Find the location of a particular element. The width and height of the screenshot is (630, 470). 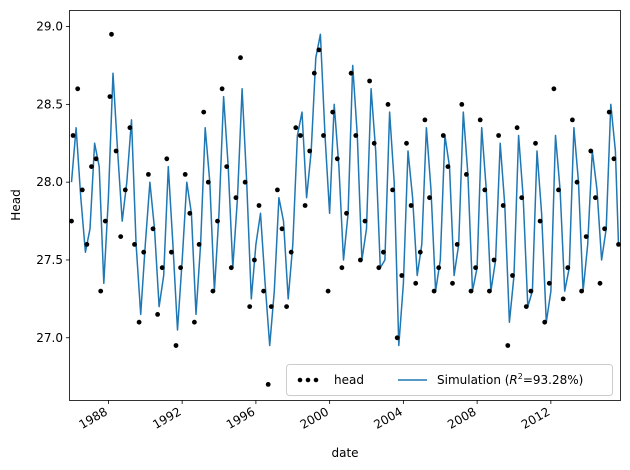

legend-frame is located at coordinates (449, 380).